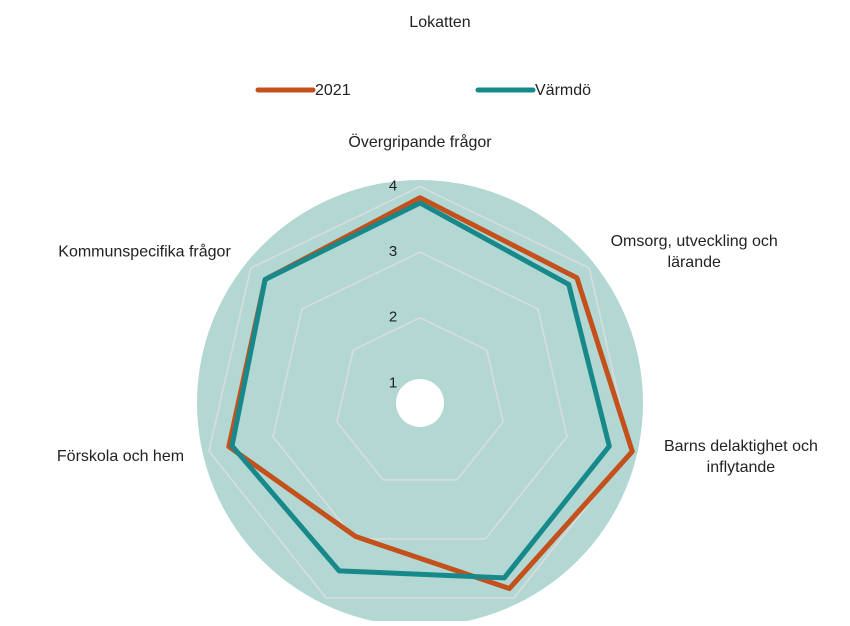 The image size is (850, 626). Describe the element at coordinates (144, 251) in the screenshot. I see `axis-label: Kommunspecifika frågor` at that location.